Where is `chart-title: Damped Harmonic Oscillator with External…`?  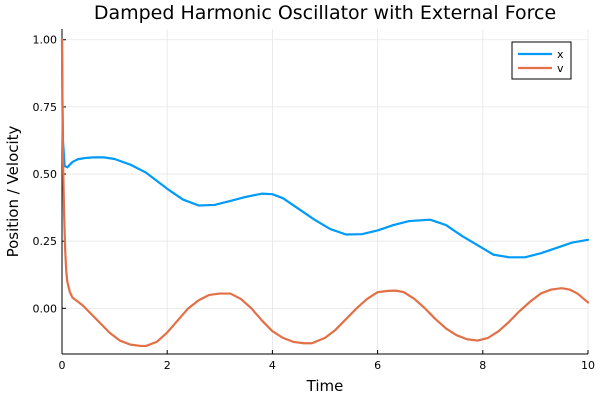
chart-title: Damped Harmonic Oscillator with External… is located at coordinates (325, 13).